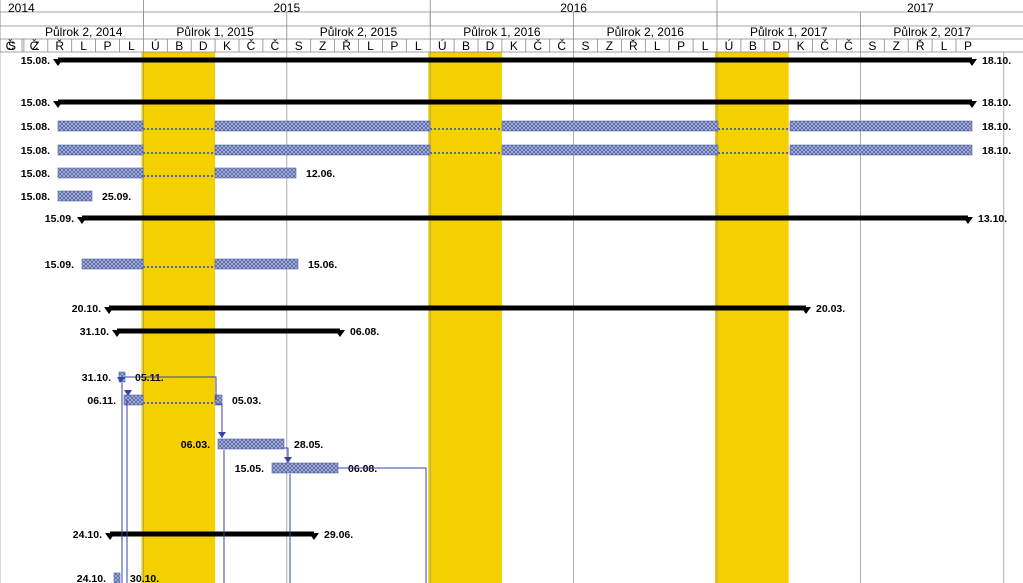  Describe the element at coordinates (21, 8) in the screenshot. I see `year-label: 2014` at that location.